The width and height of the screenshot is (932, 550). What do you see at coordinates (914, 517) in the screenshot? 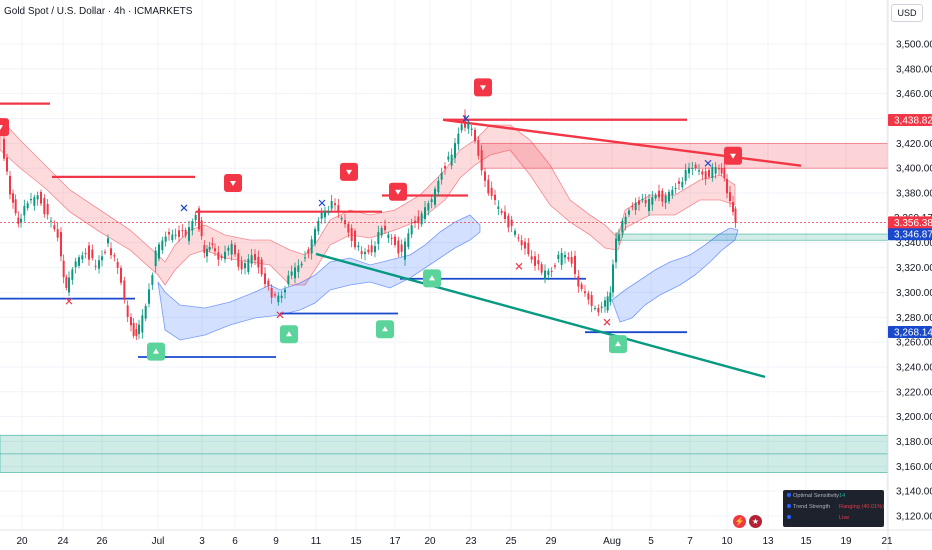
I see `price-tick: 3,120.00` at bounding box center [914, 517].